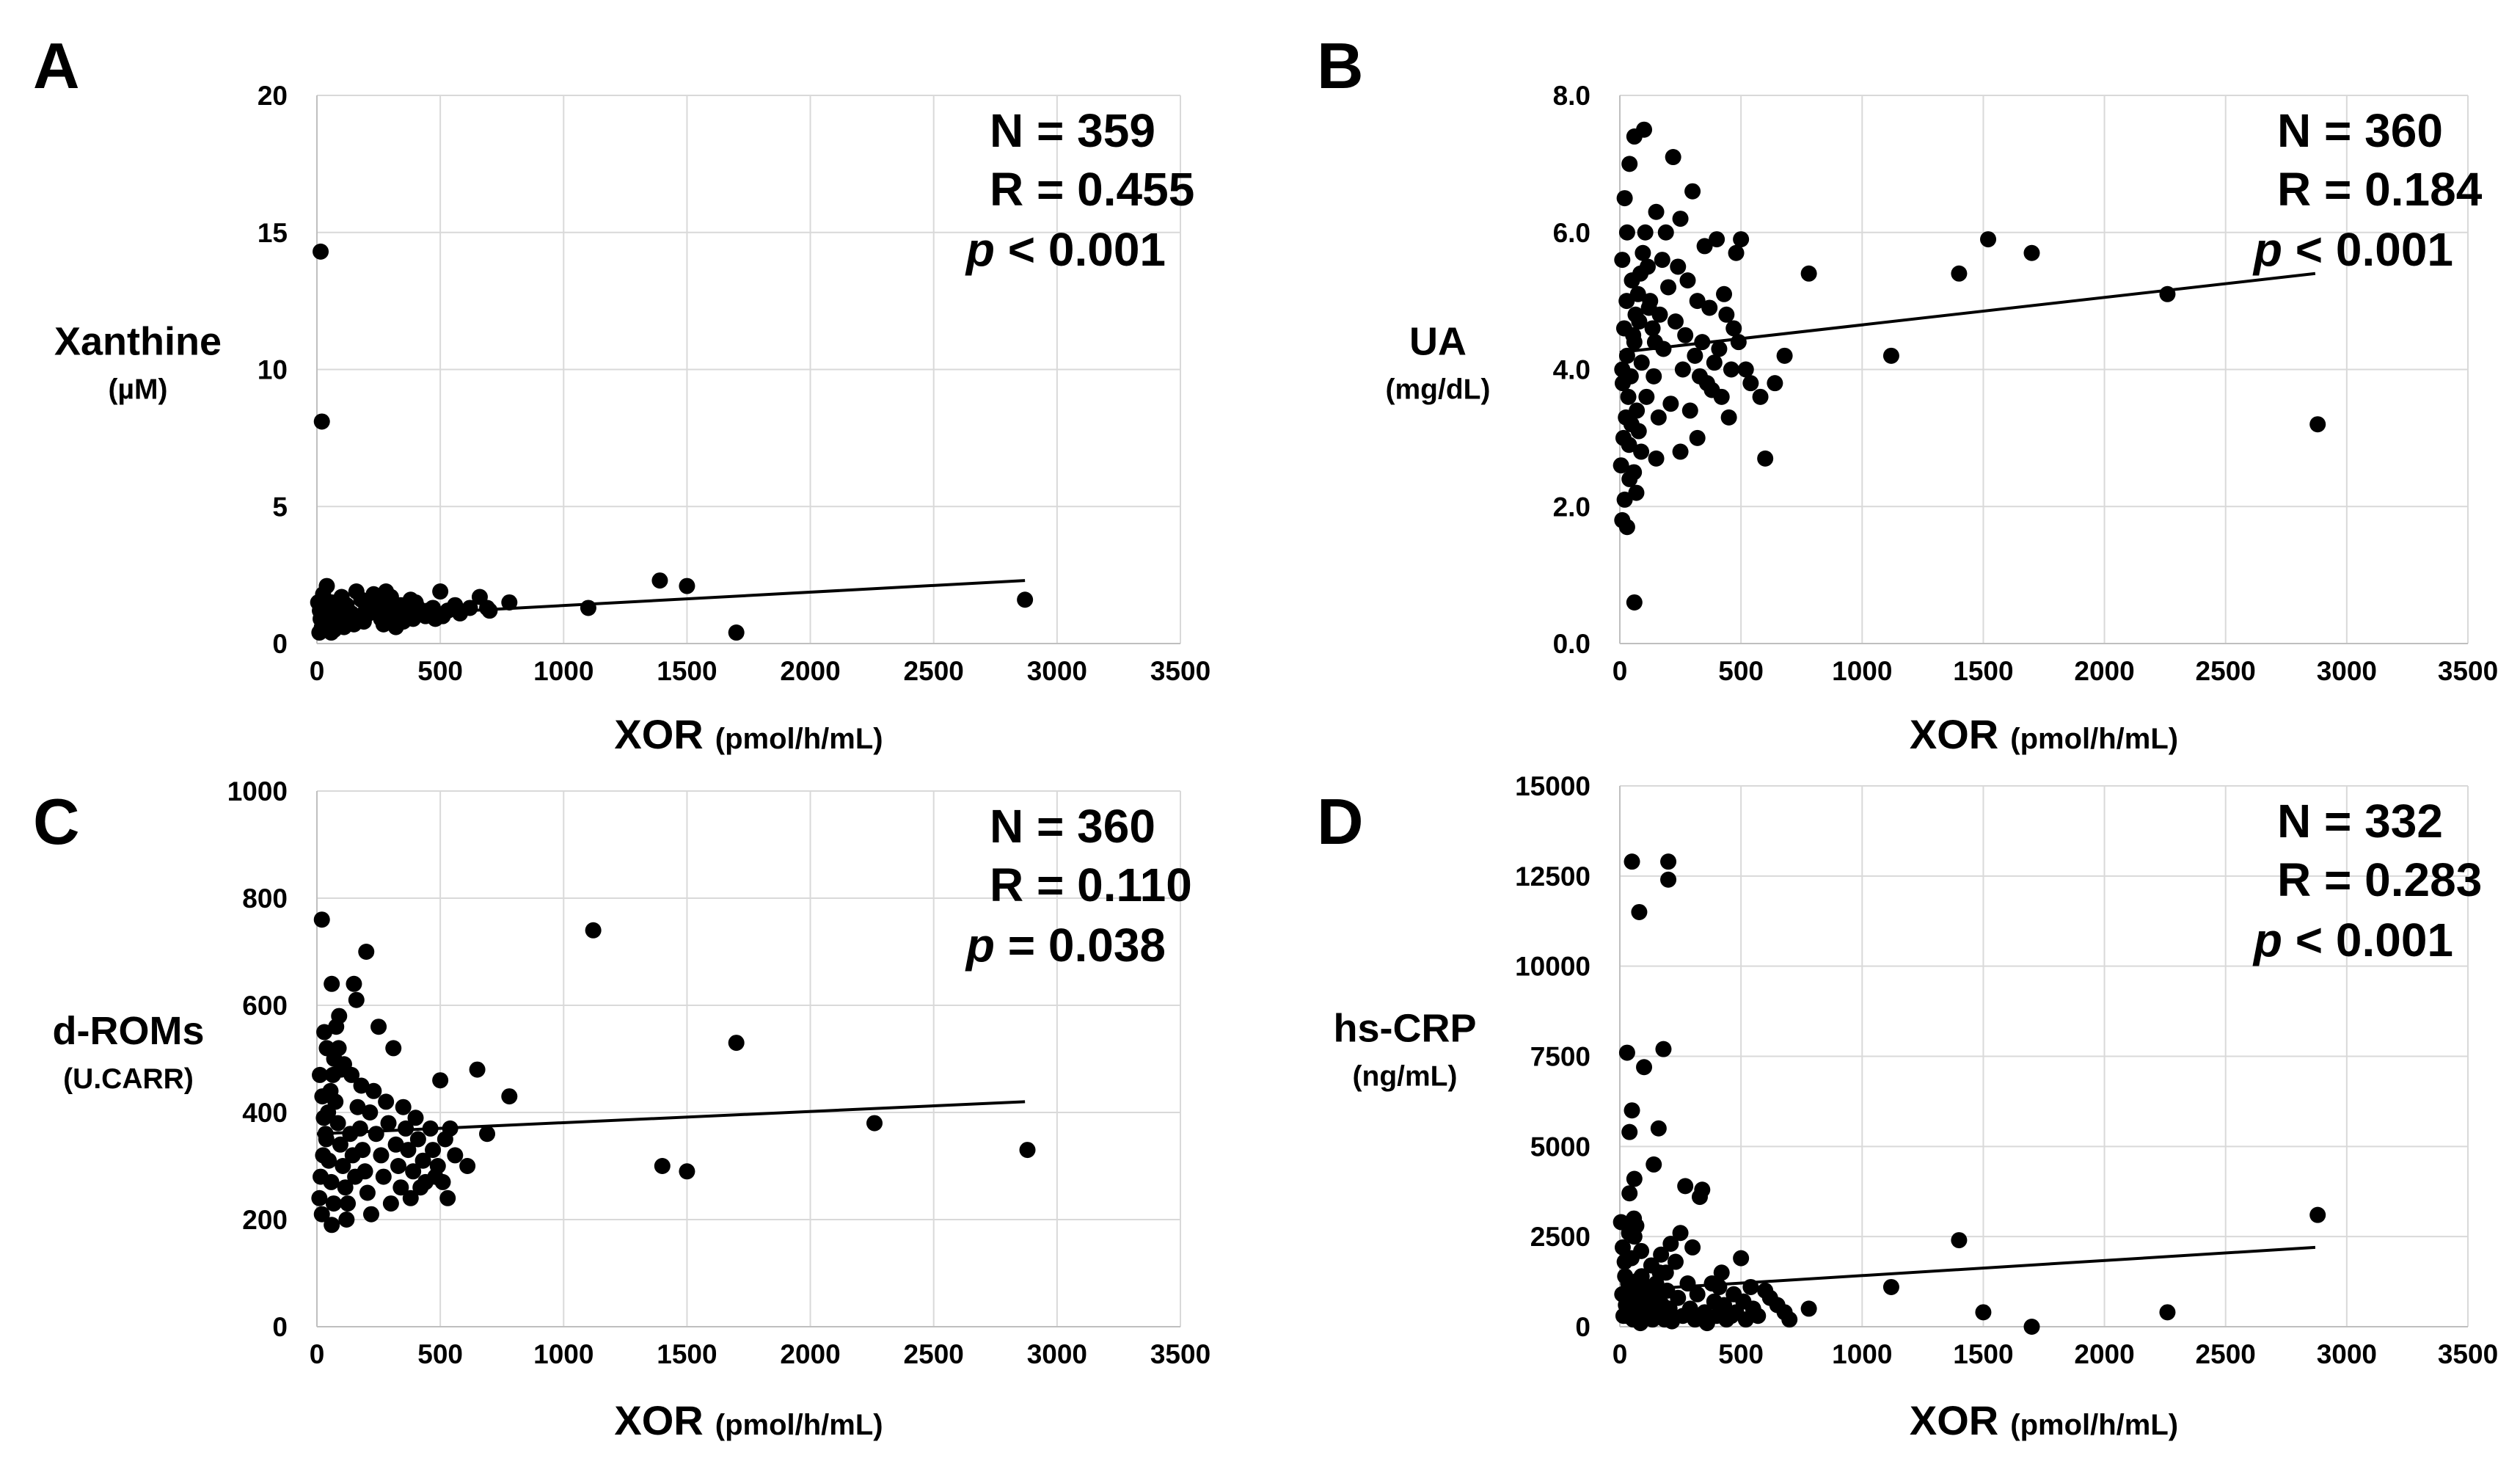 Image resolution: width=2520 pixels, height=1461 pixels. What do you see at coordinates (273, 96) in the screenshot?
I see `y-tick-label: 20` at bounding box center [273, 96].